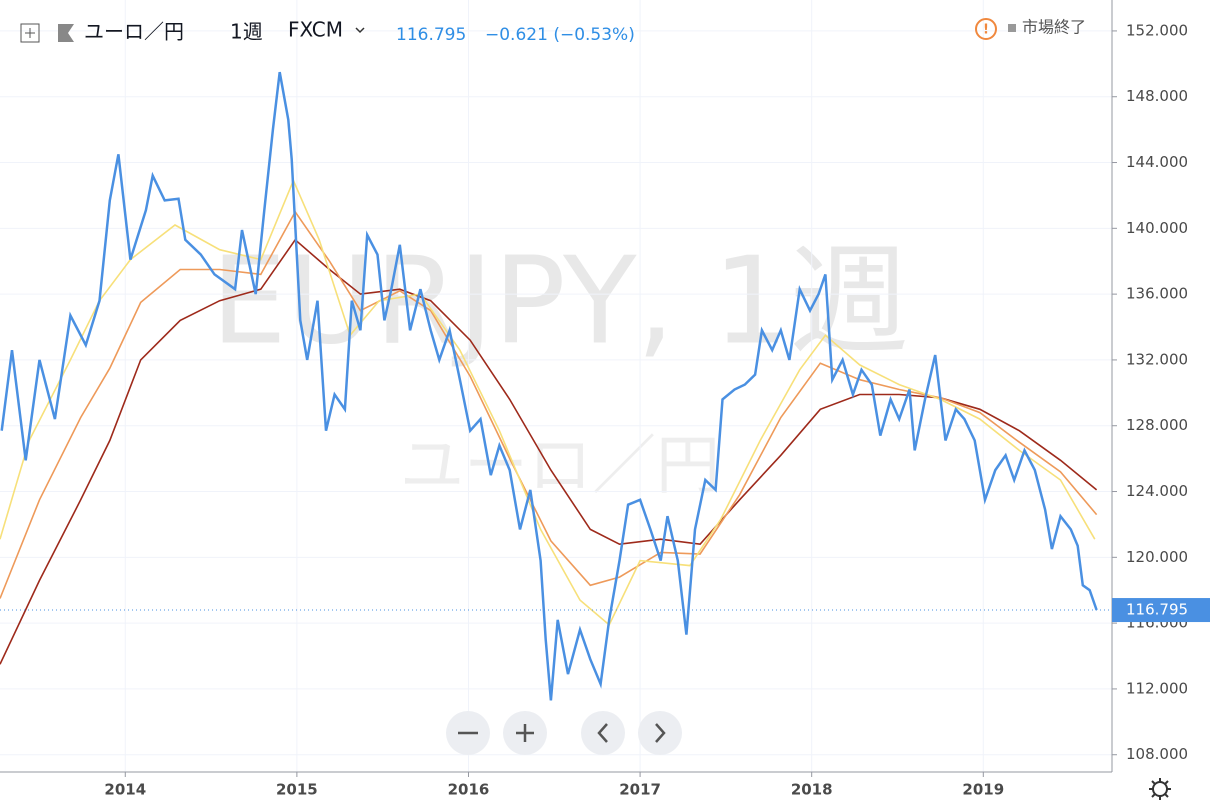 The height and width of the screenshot is (806, 1210). What do you see at coordinates (1157, 557) in the screenshot?
I see `y-tick-label: 120.000` at bounding box center [1157, 557].